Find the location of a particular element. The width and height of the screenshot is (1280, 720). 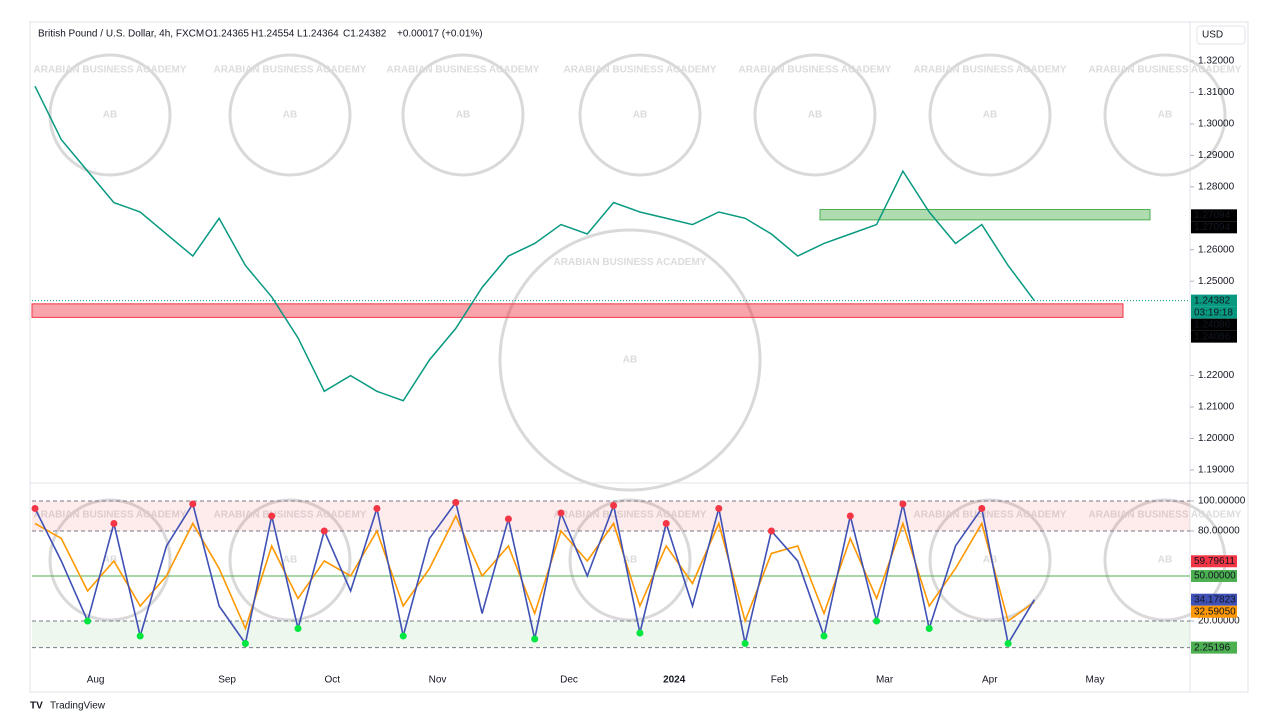

price-label: 1.24086 is located at coordinates (1212, 324).